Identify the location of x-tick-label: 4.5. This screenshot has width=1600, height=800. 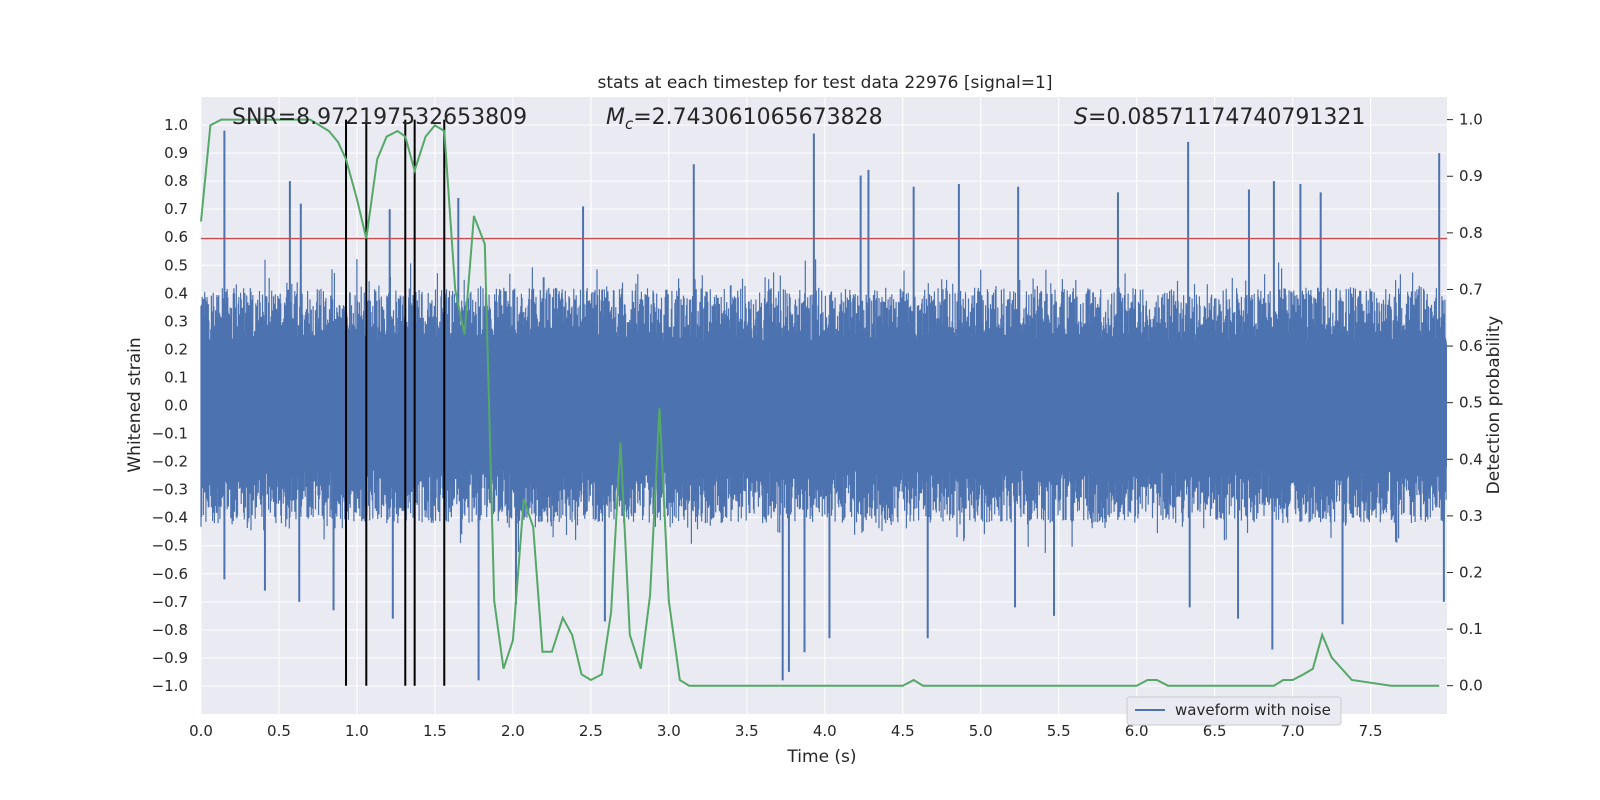
(903, 731).